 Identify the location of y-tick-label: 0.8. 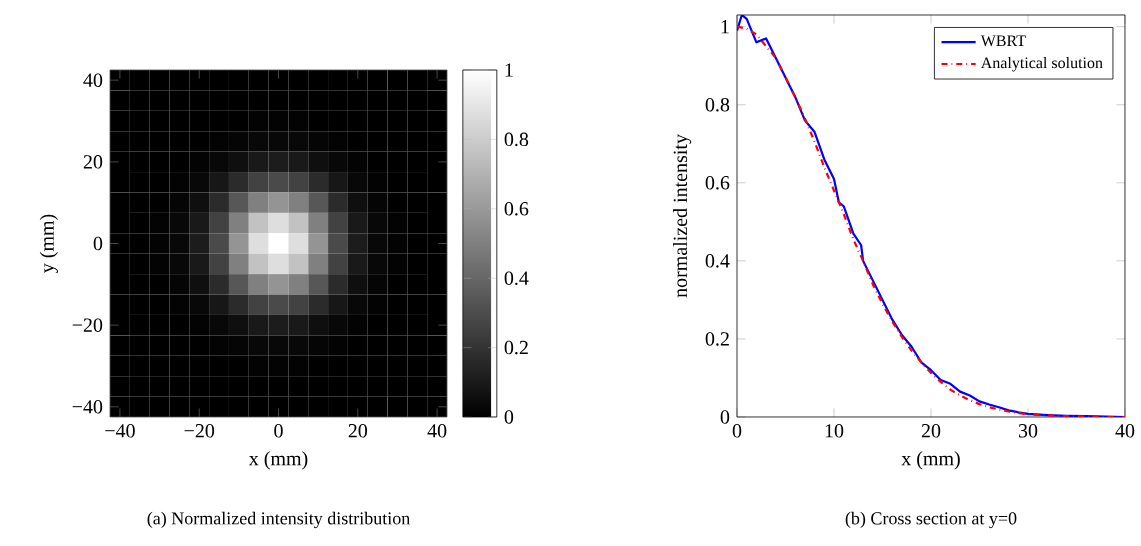
(717, 104).